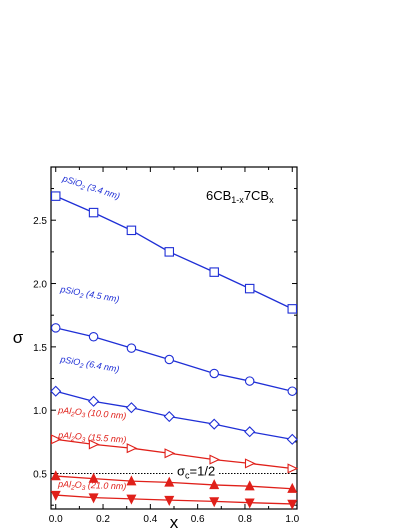 The height and width of the screenshot is (532, 411). What do you see at coordinates (271, 200) in the screenshot?
I see `subscript: x` at bounding box center [271, 200].